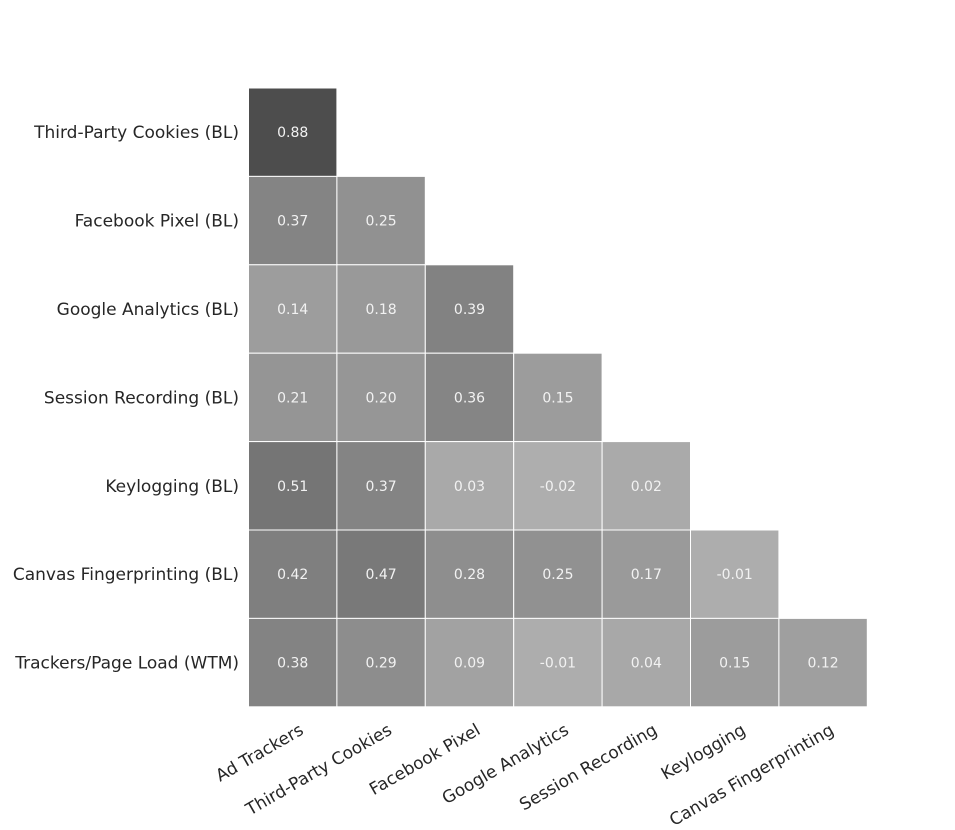  I want to click on cell-value-label: 0.14, so click(292, 310).